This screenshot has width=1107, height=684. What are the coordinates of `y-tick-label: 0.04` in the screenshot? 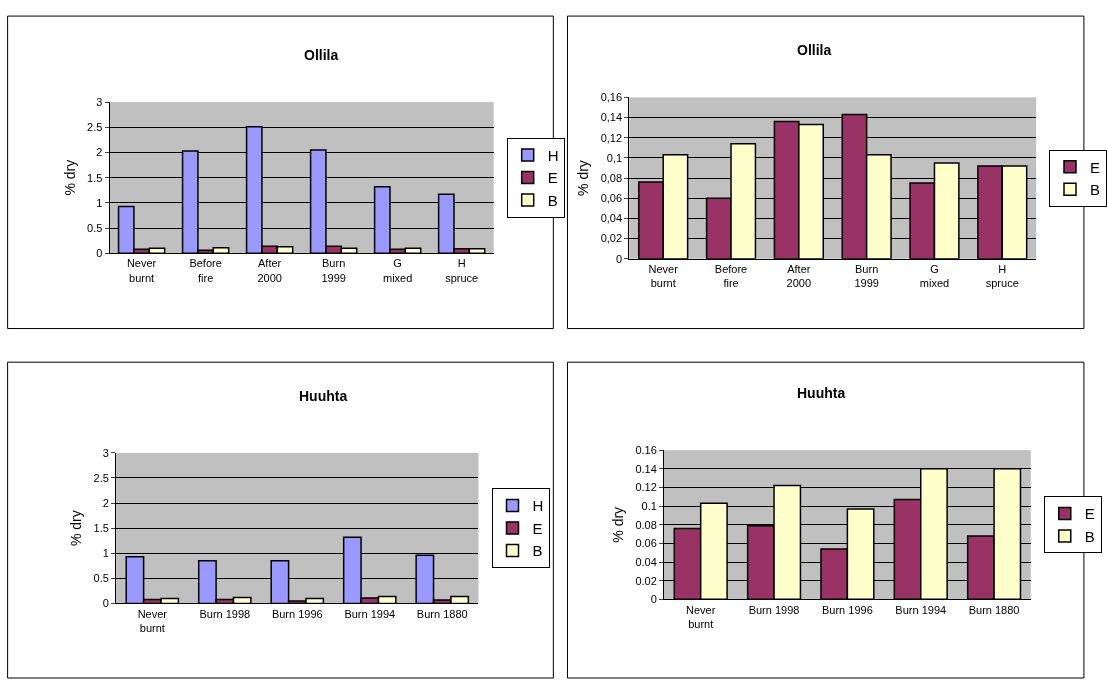 It's located at (646, 561).